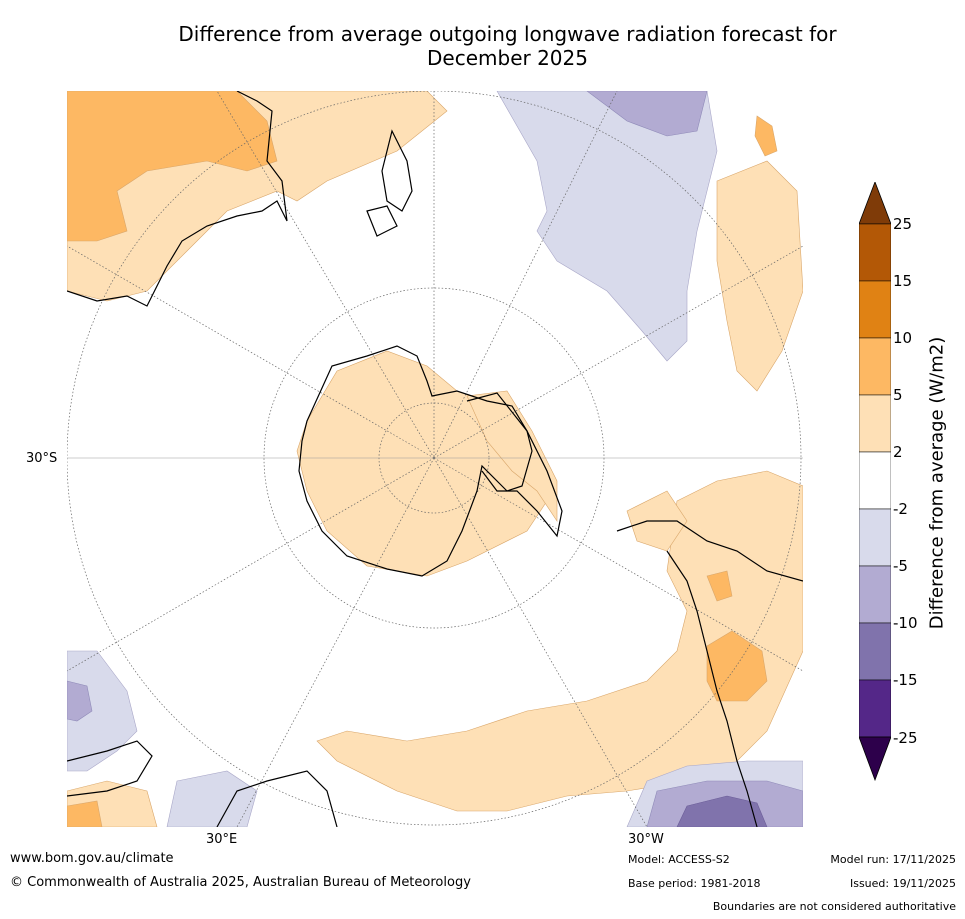  What do you see at coordinates (875, 594) in the screenshot?
I see `colorbar-band-m10-m5` at bounding box center [875, 594].